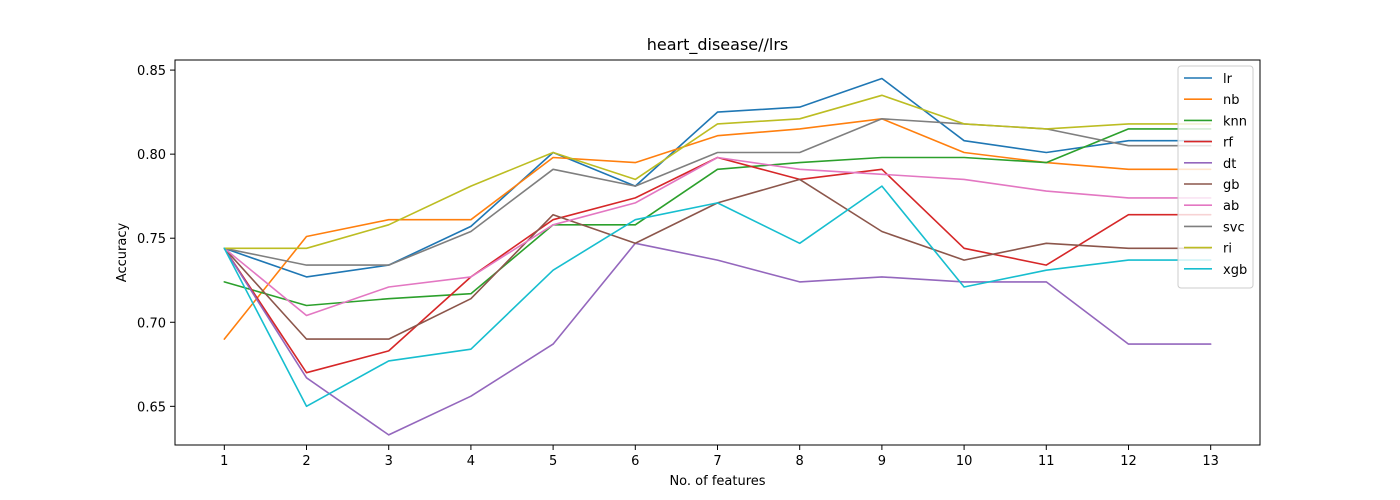 The height and width of the screenshot is (500, 1400). I want to click on x-tick-label: 1, so click(224, 461).